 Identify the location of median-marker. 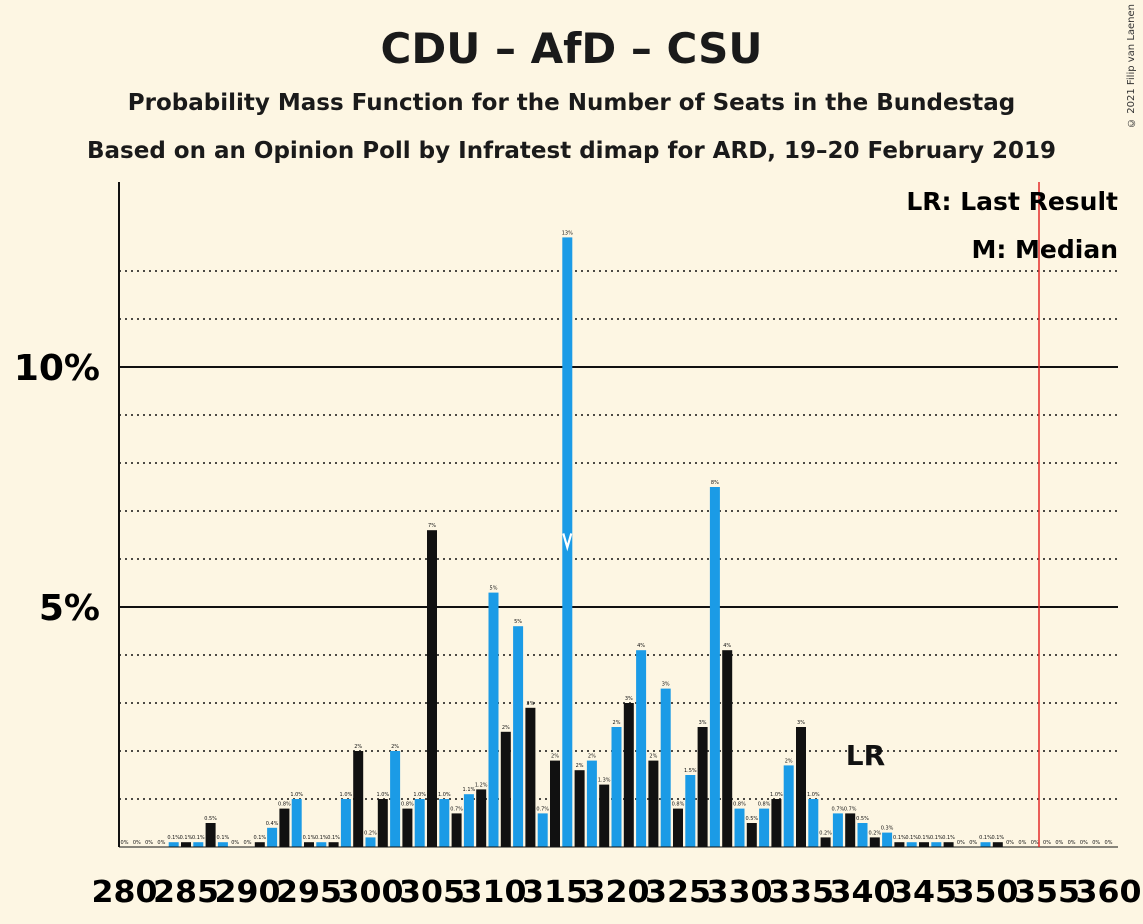
(567, 542).